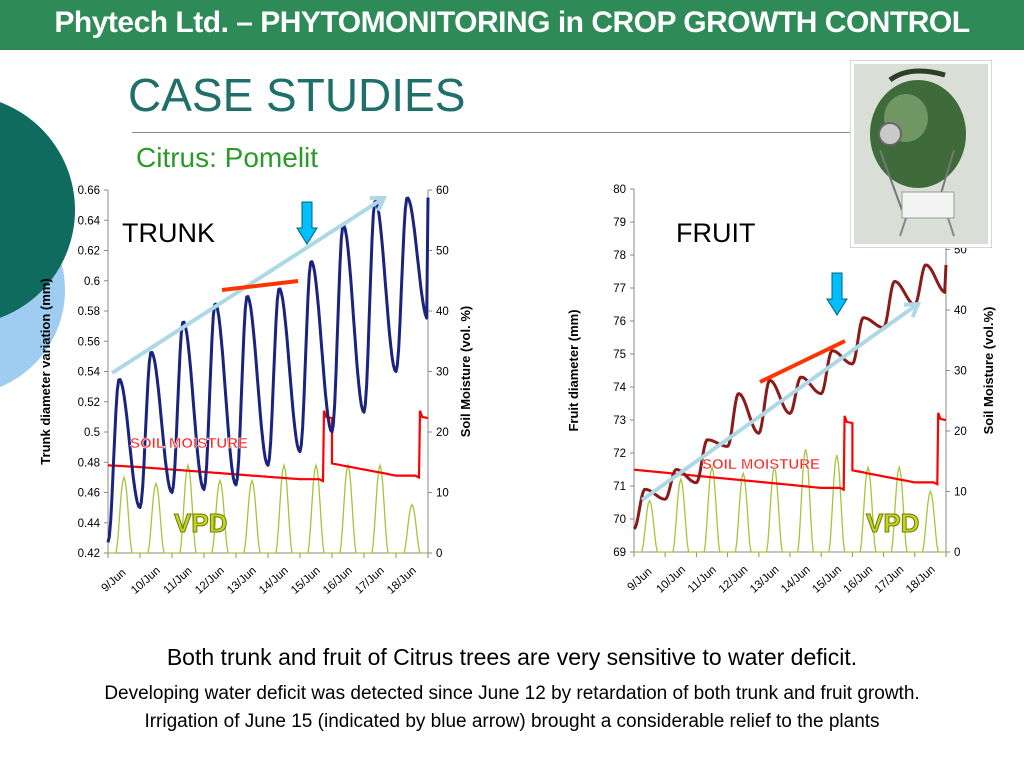 The height and width of the screenshot is (768, 1024). I want to click on chart-trunk-title: TRUNK, so click(168, 233).